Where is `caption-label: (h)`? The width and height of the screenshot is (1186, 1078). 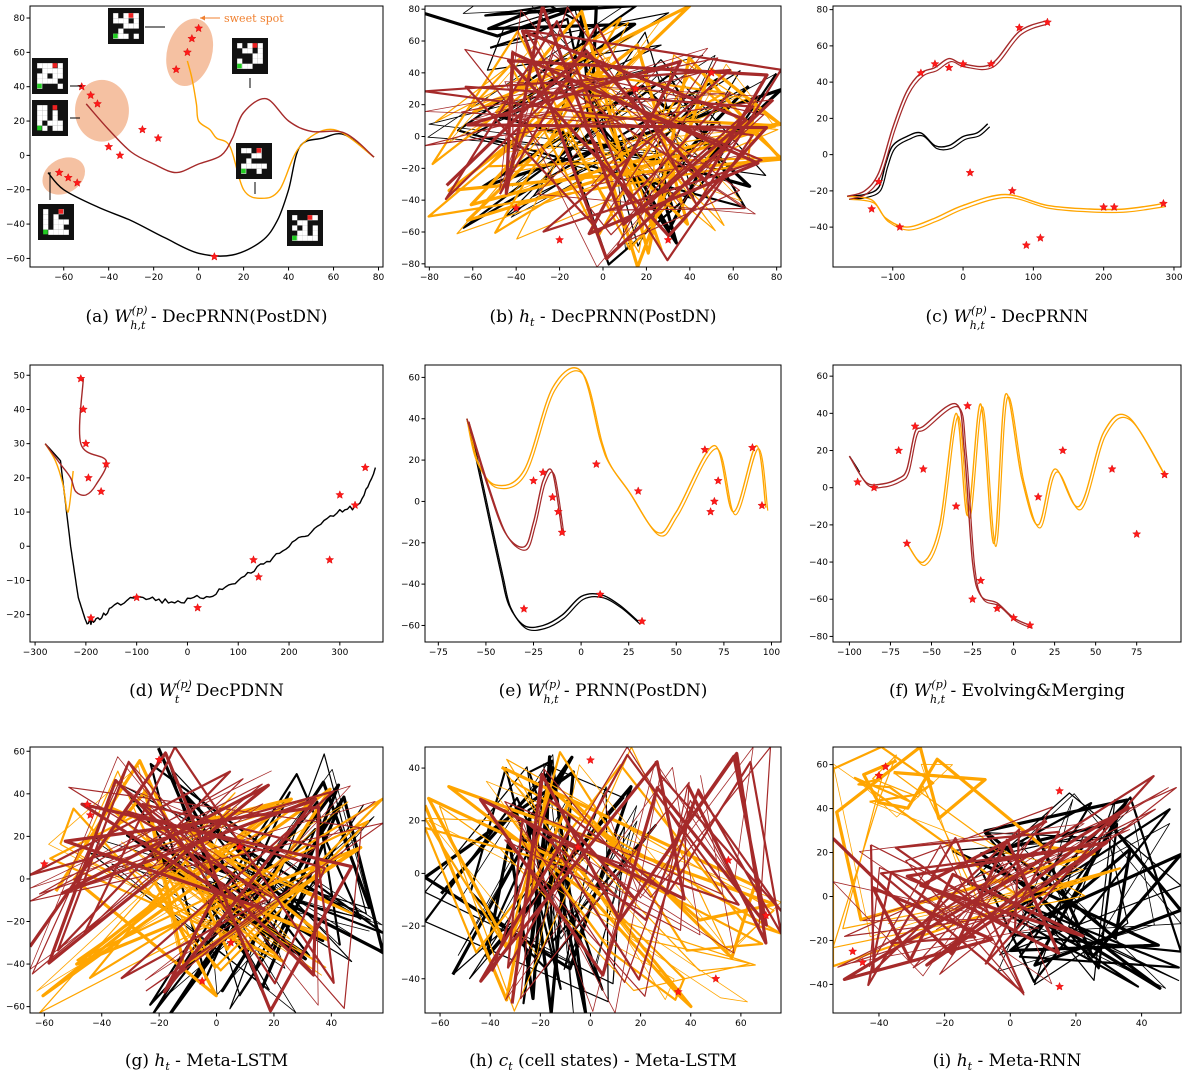
caption-label: (h) is located at coordinates (484, 1061).